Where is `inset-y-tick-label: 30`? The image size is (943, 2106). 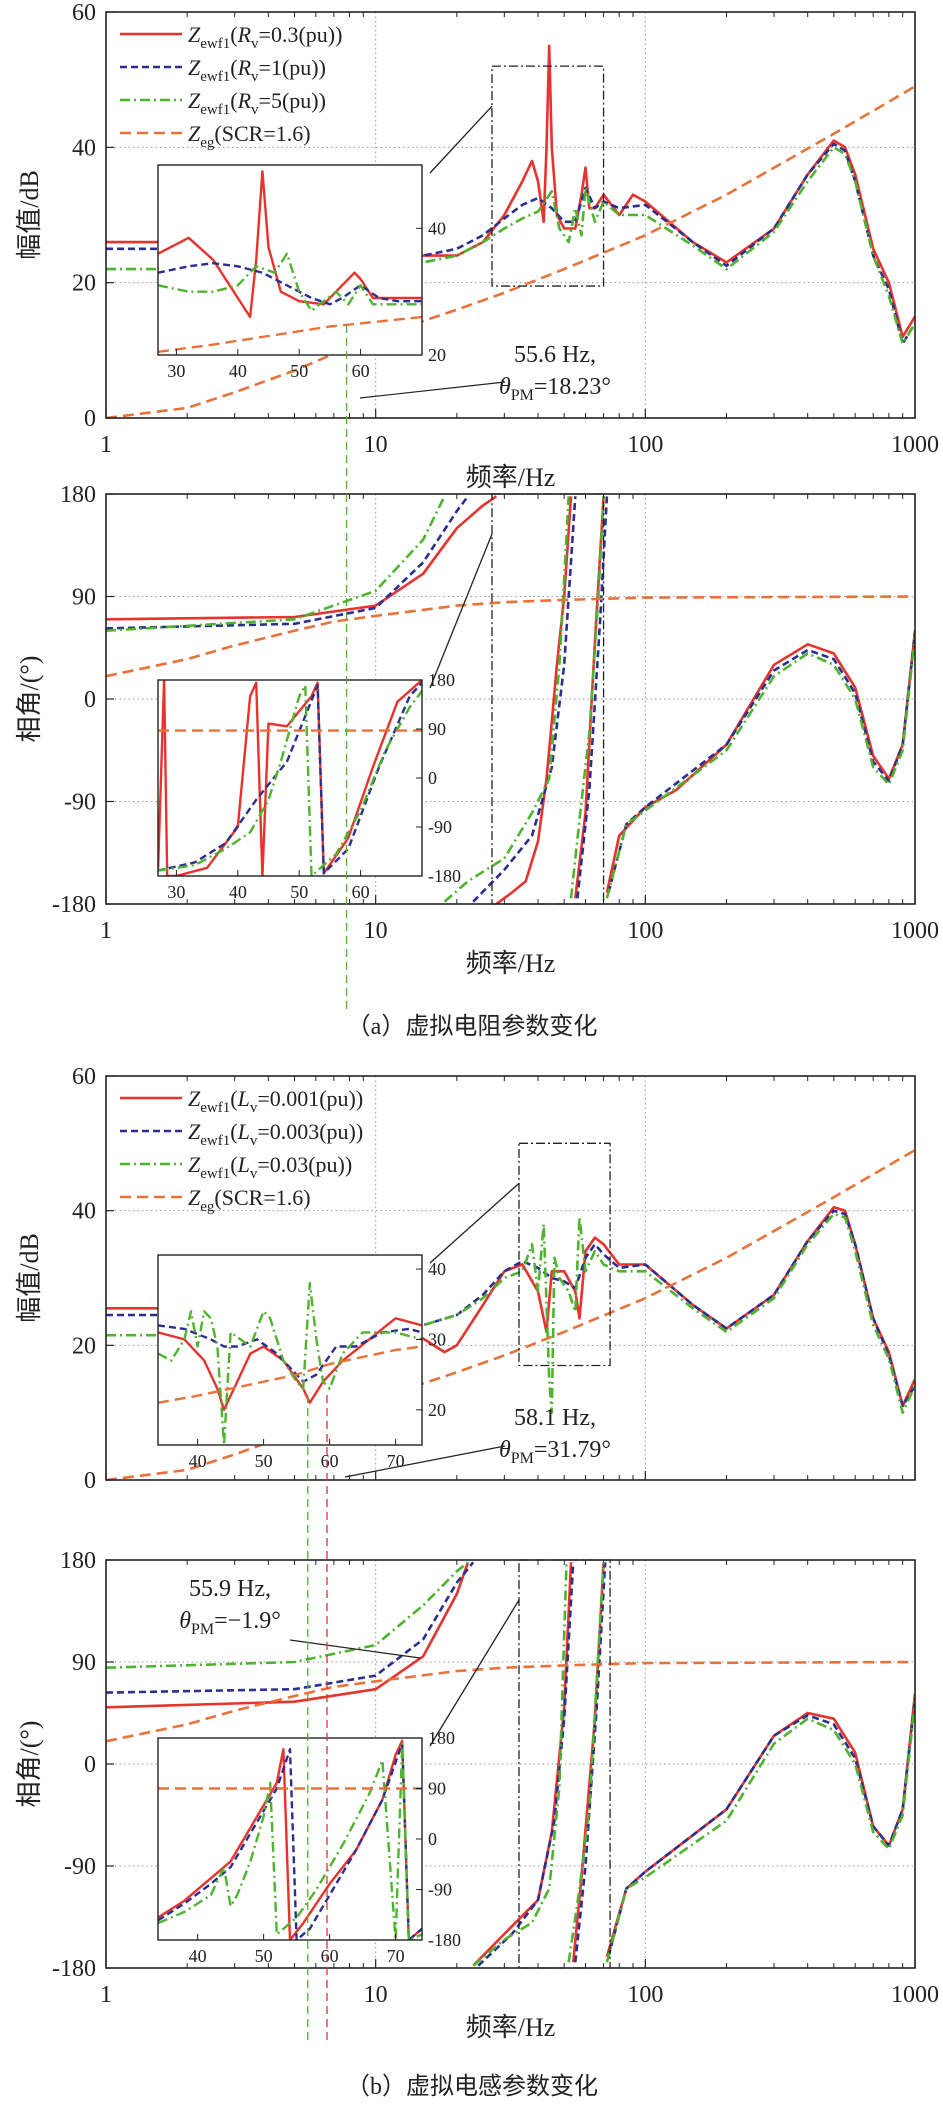 inset-y-tick-label: 30 is located at coordinates (437, 1339).